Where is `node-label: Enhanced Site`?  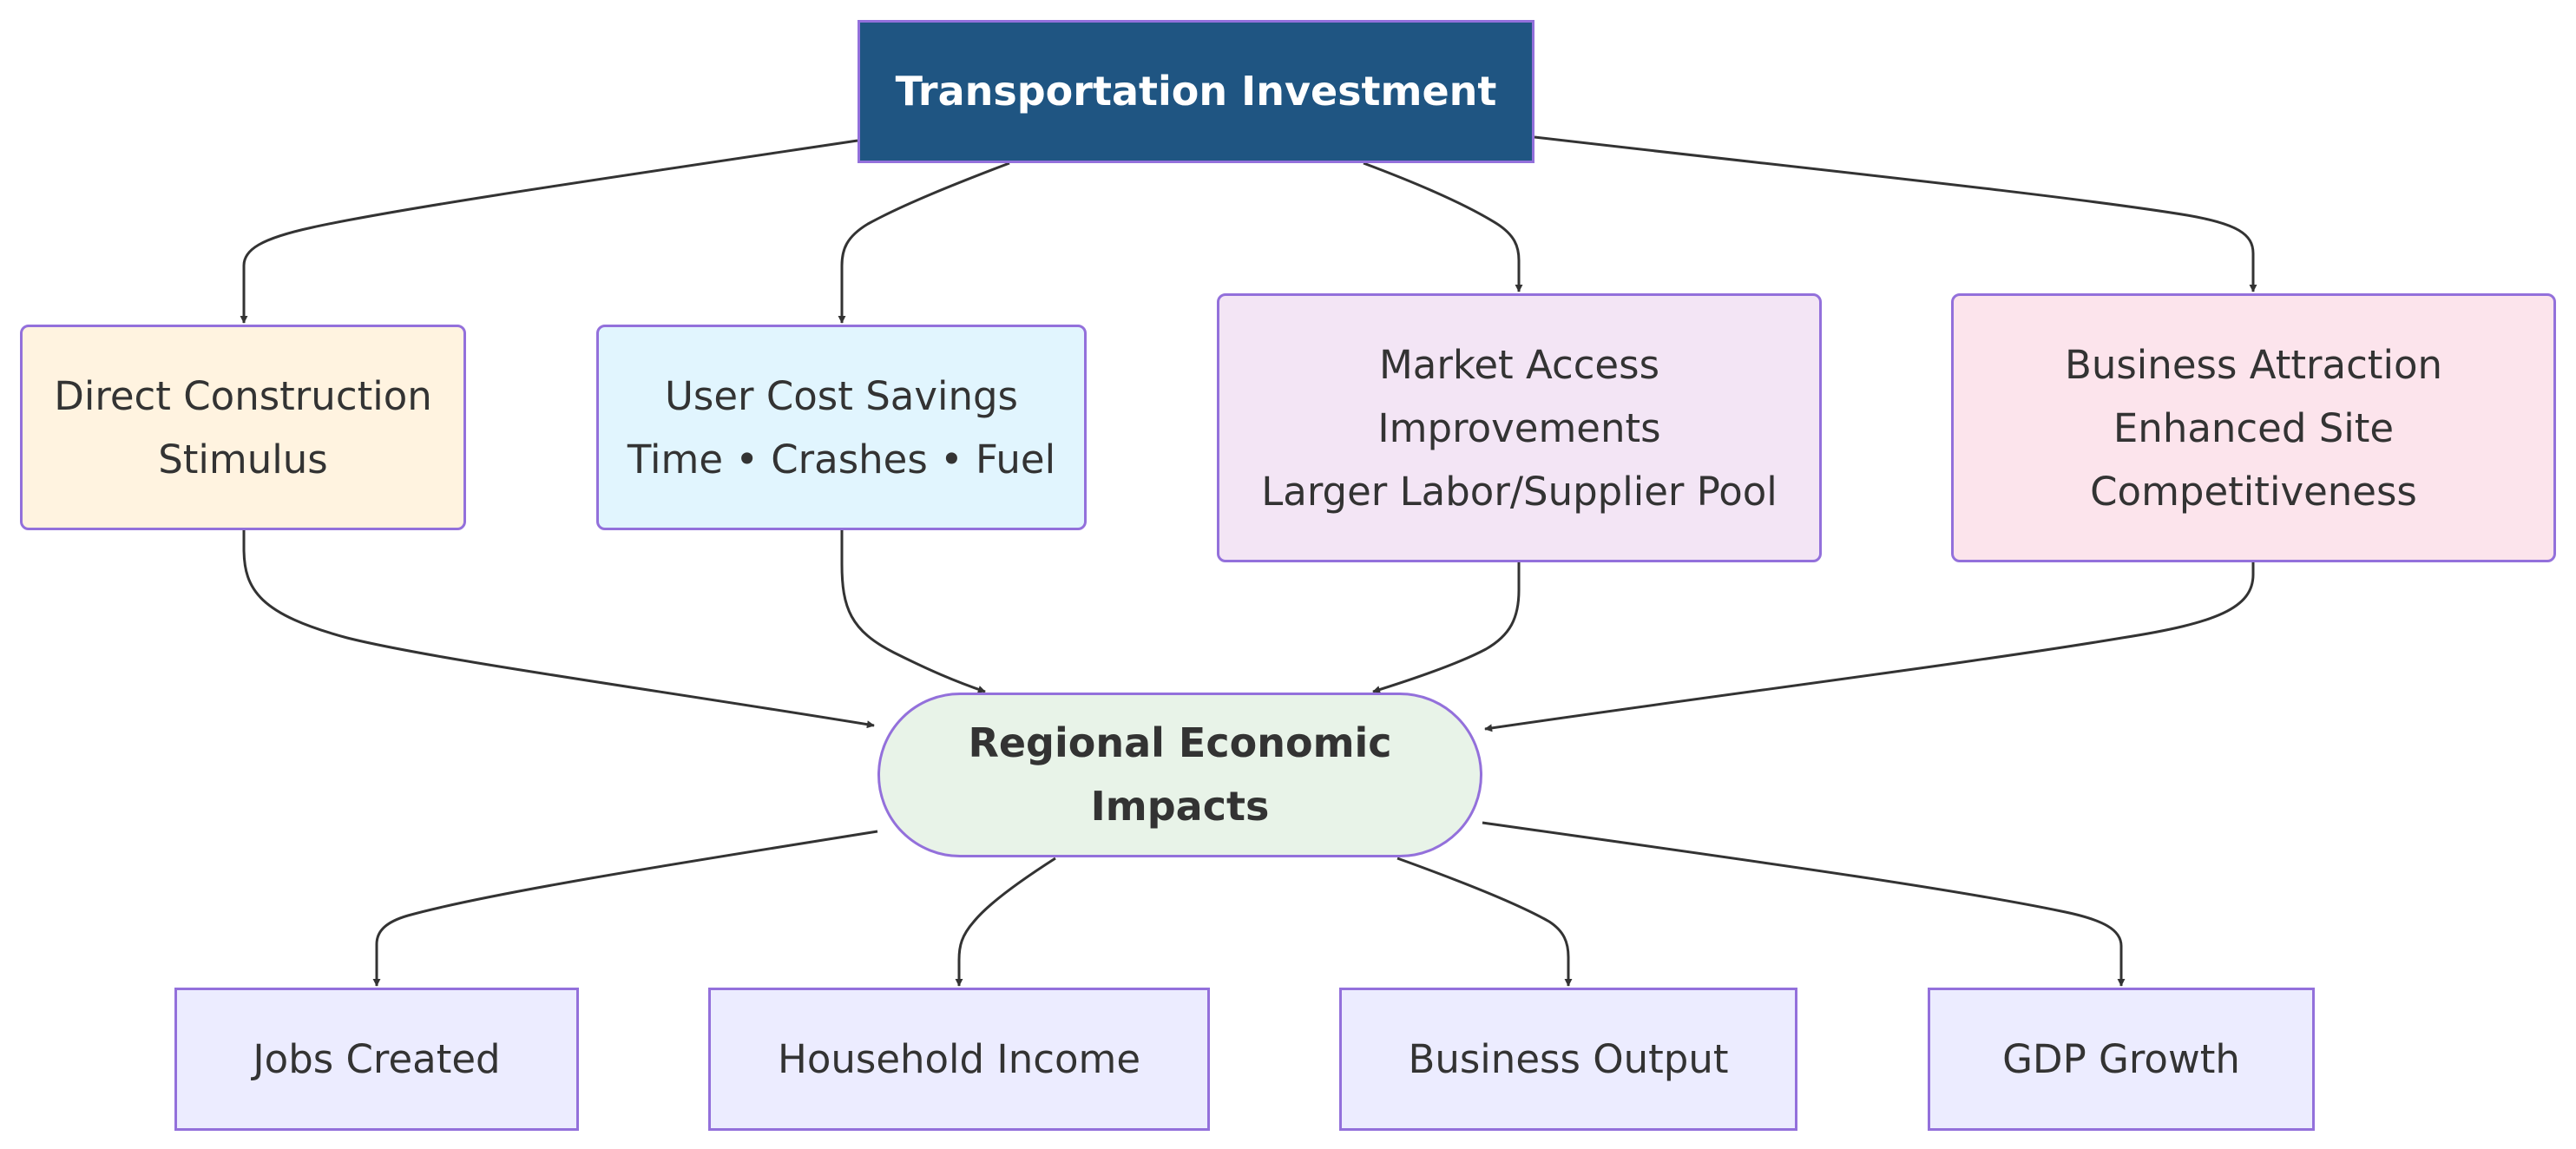
node-label: Enhanced Site is located at coordinates (2254, 427).